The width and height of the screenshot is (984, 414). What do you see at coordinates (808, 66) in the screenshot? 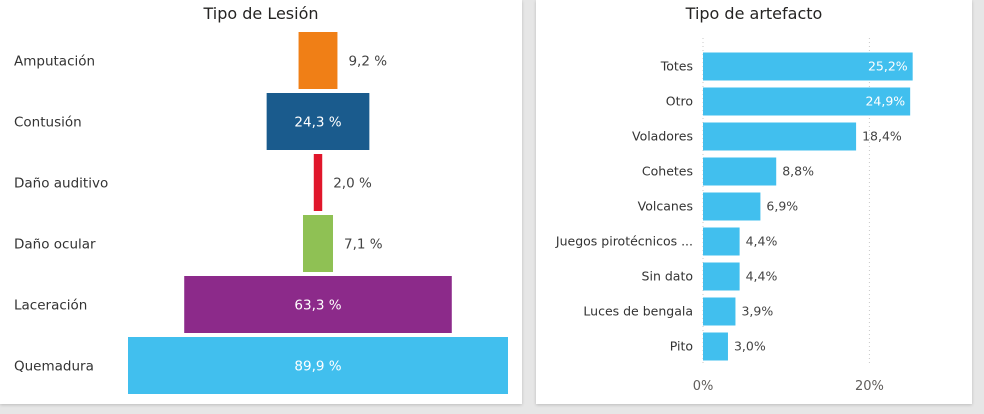
I see `bar-totes` at bounding box center [808, 66].